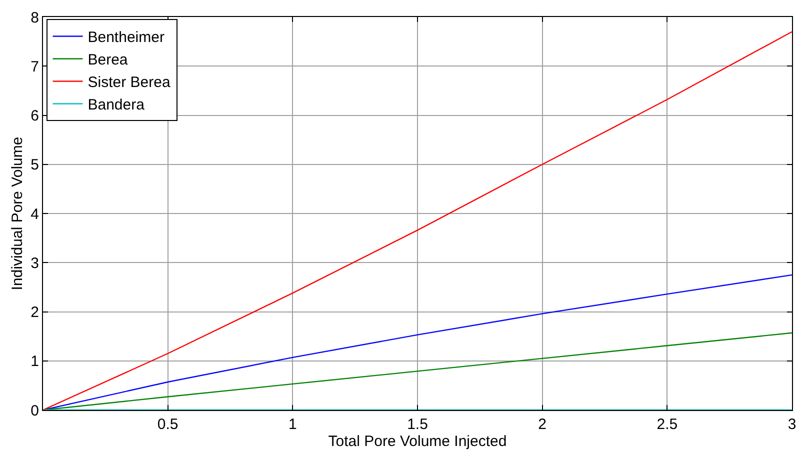 Image resolution: width=805 pixels, height=456 pixels. I want to click on x-tick-label: 1.5, so click(417, 424).